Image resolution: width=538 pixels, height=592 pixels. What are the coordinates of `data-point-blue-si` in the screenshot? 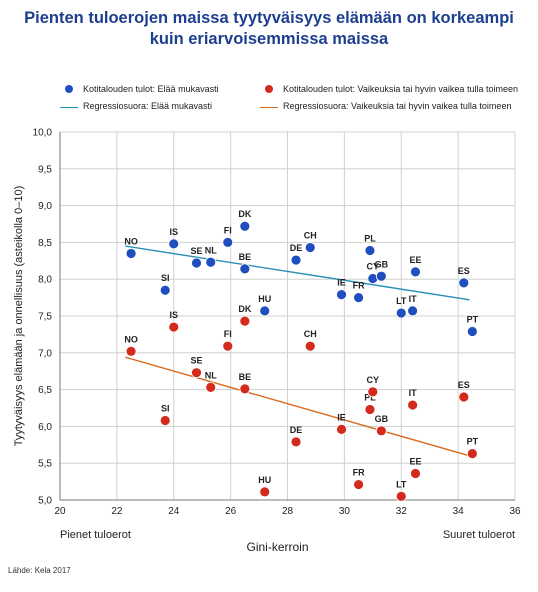 It's located at (165, 290).